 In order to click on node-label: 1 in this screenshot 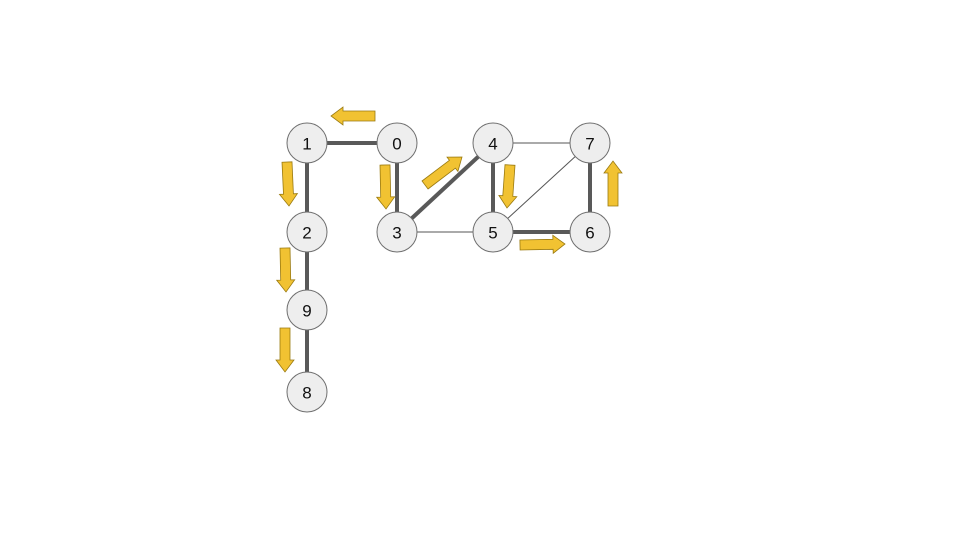, I will do `click(306, 144)`.